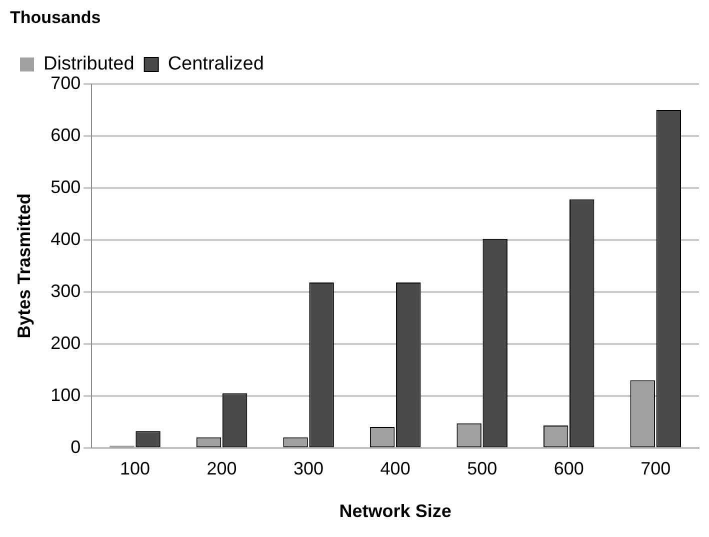 This screenshot has height=537, width=709. What do you see at coordinates (65, 394) in the screenshot?
I see `y-tick-label: 100` at bounding box center [65, 394].